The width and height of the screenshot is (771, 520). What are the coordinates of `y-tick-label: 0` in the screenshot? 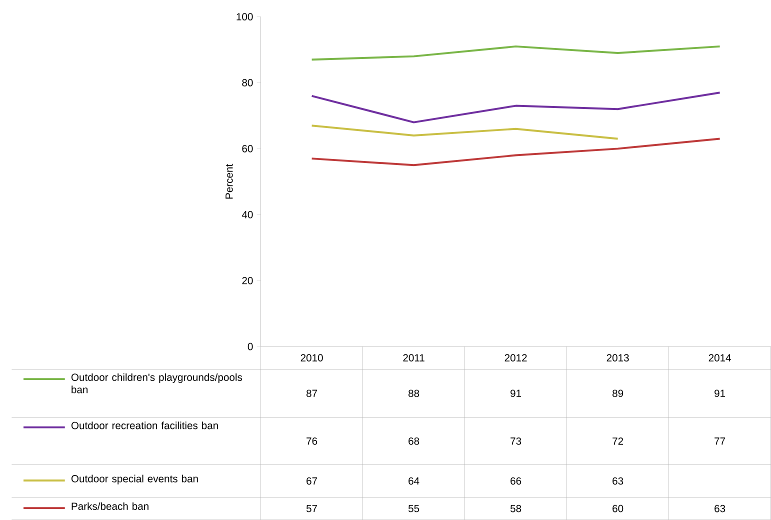 It's located at (250, 346).